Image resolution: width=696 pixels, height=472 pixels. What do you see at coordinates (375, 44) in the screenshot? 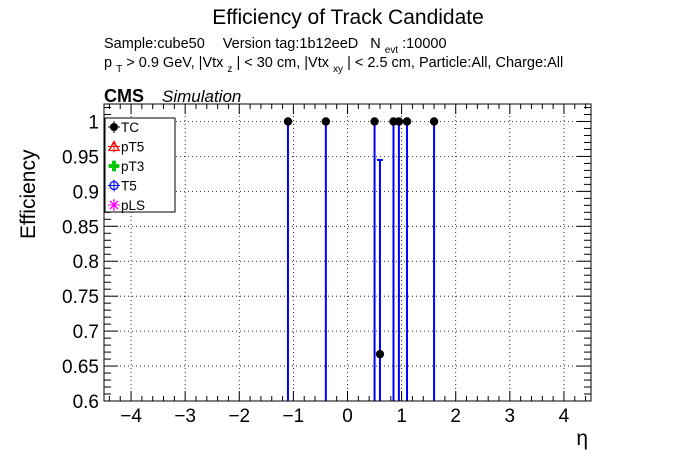
I see `nevt-label: N` at bounding box center [375, 44].